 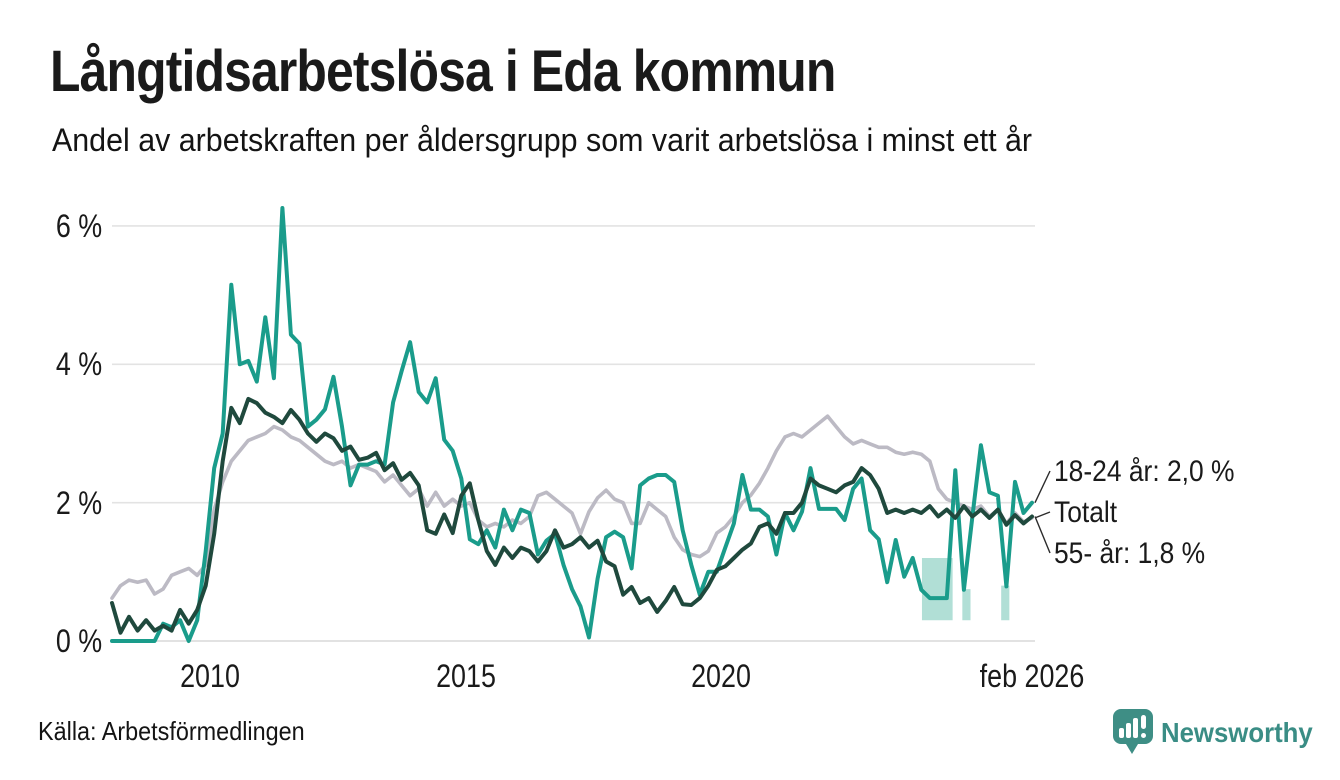 I want to click on newsworthy-wordmark: Newsworthy, so click(x=1237, y=732).